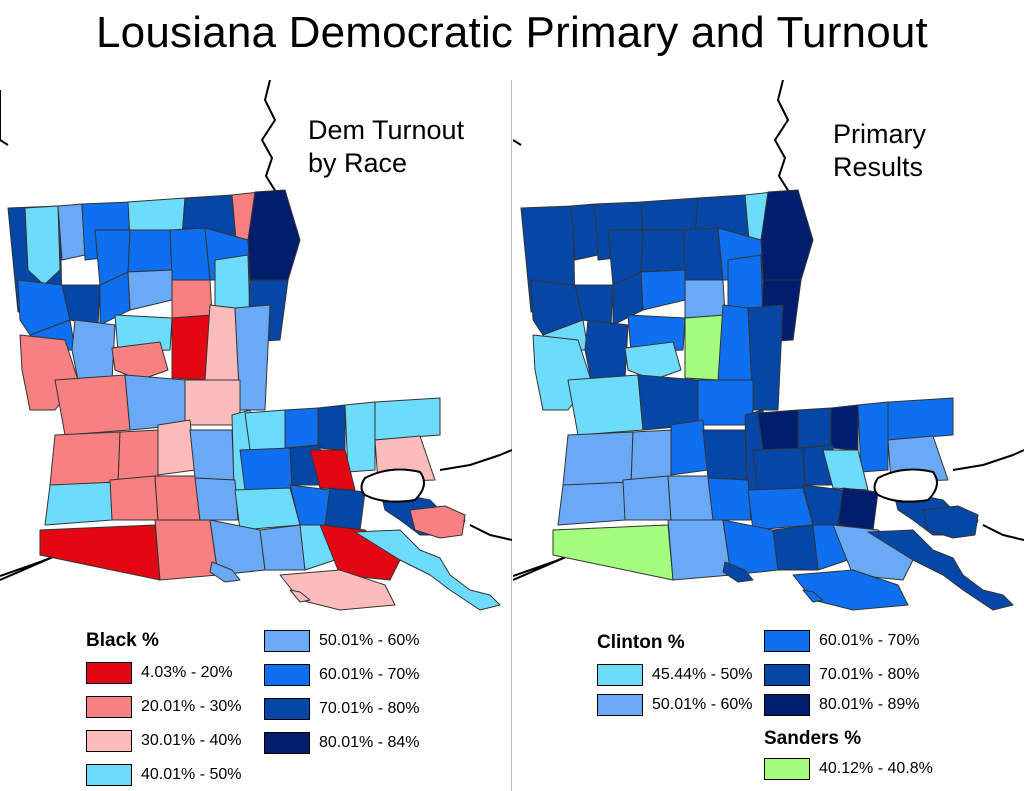 The width and height of the screenshot is (1024, 791). What do you see at coordinates (511, 435) in the screenshot?
I see `panel-divider` at bounding box center [511, 435].